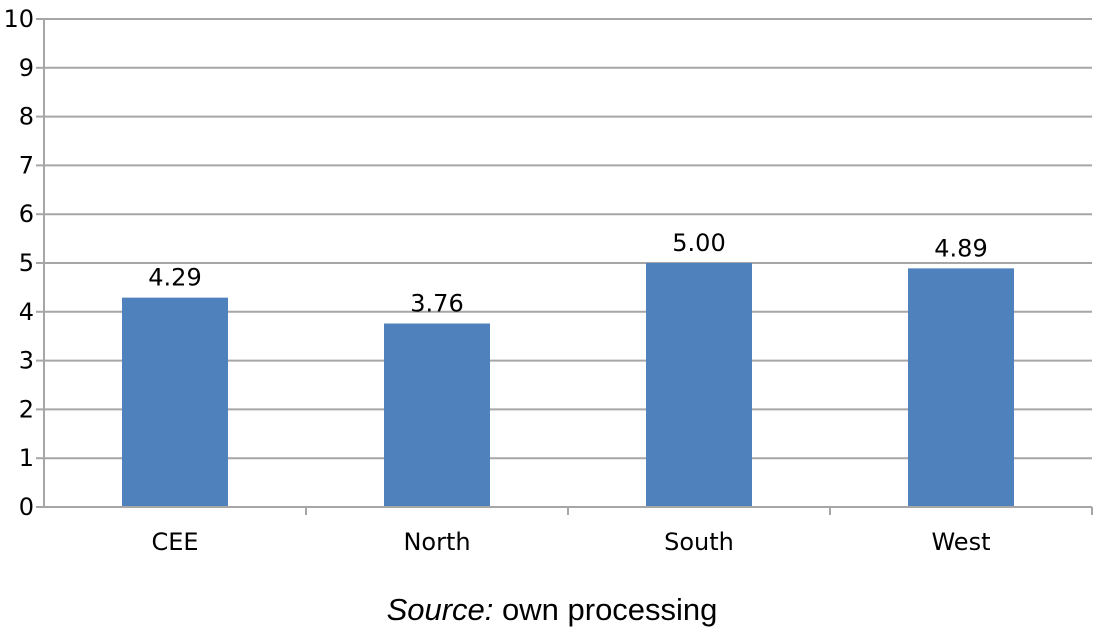 This screenshot has height=638, width=1104. Describe the element at coordinates (26, 507) in the screenshot. I see `y-tick-label: 0` at that location.